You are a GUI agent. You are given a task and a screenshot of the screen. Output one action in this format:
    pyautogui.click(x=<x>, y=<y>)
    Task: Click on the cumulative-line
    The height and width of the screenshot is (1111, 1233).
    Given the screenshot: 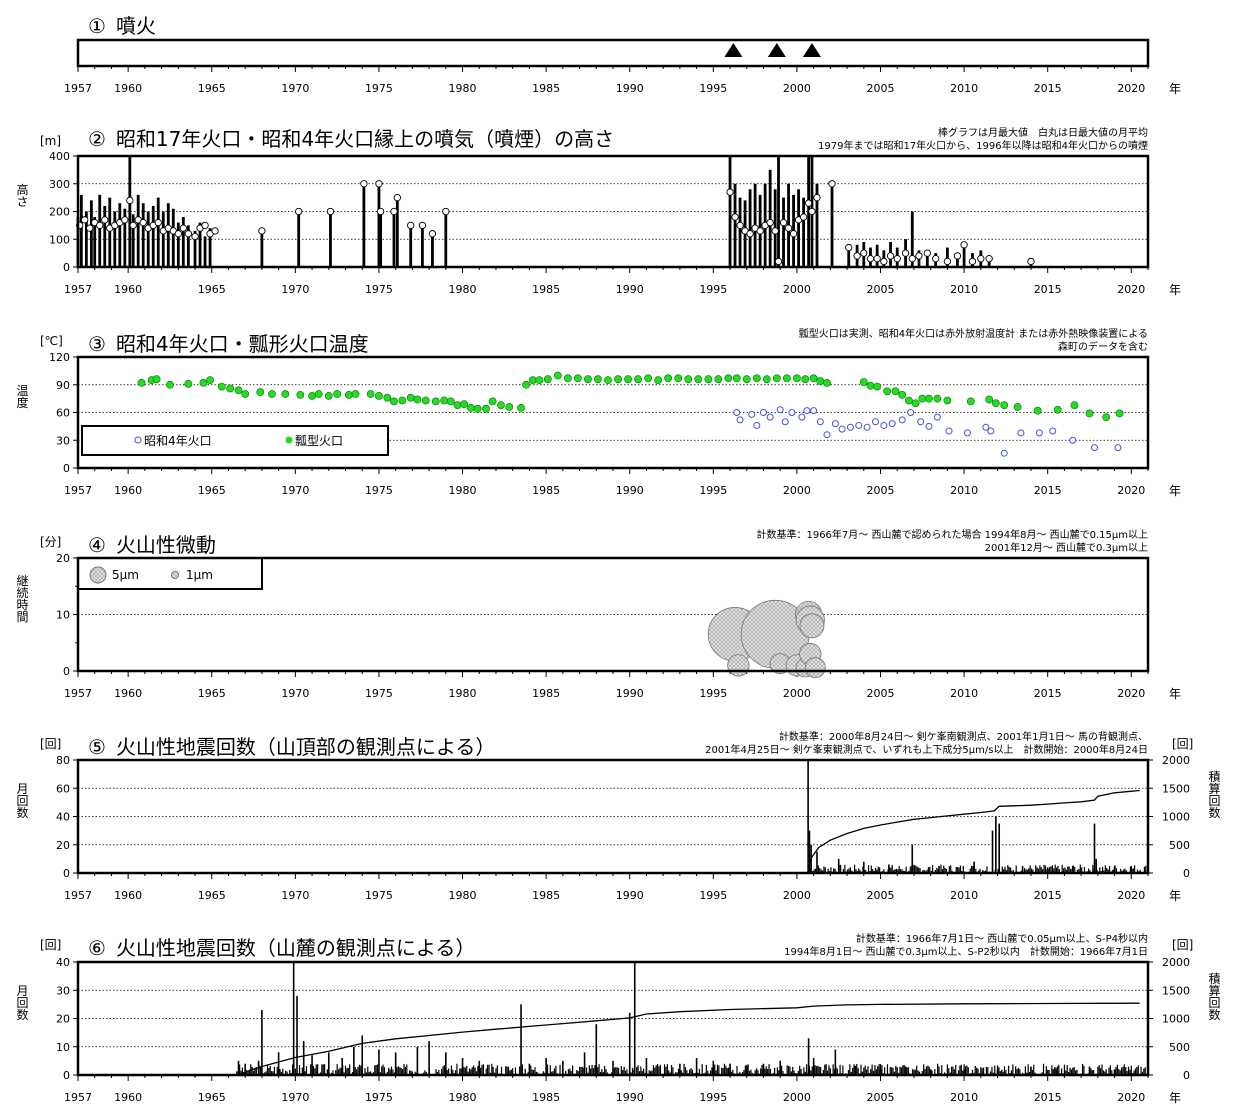 What is the action you would take?
    pyautogui.click(x=688, y=1039)
    